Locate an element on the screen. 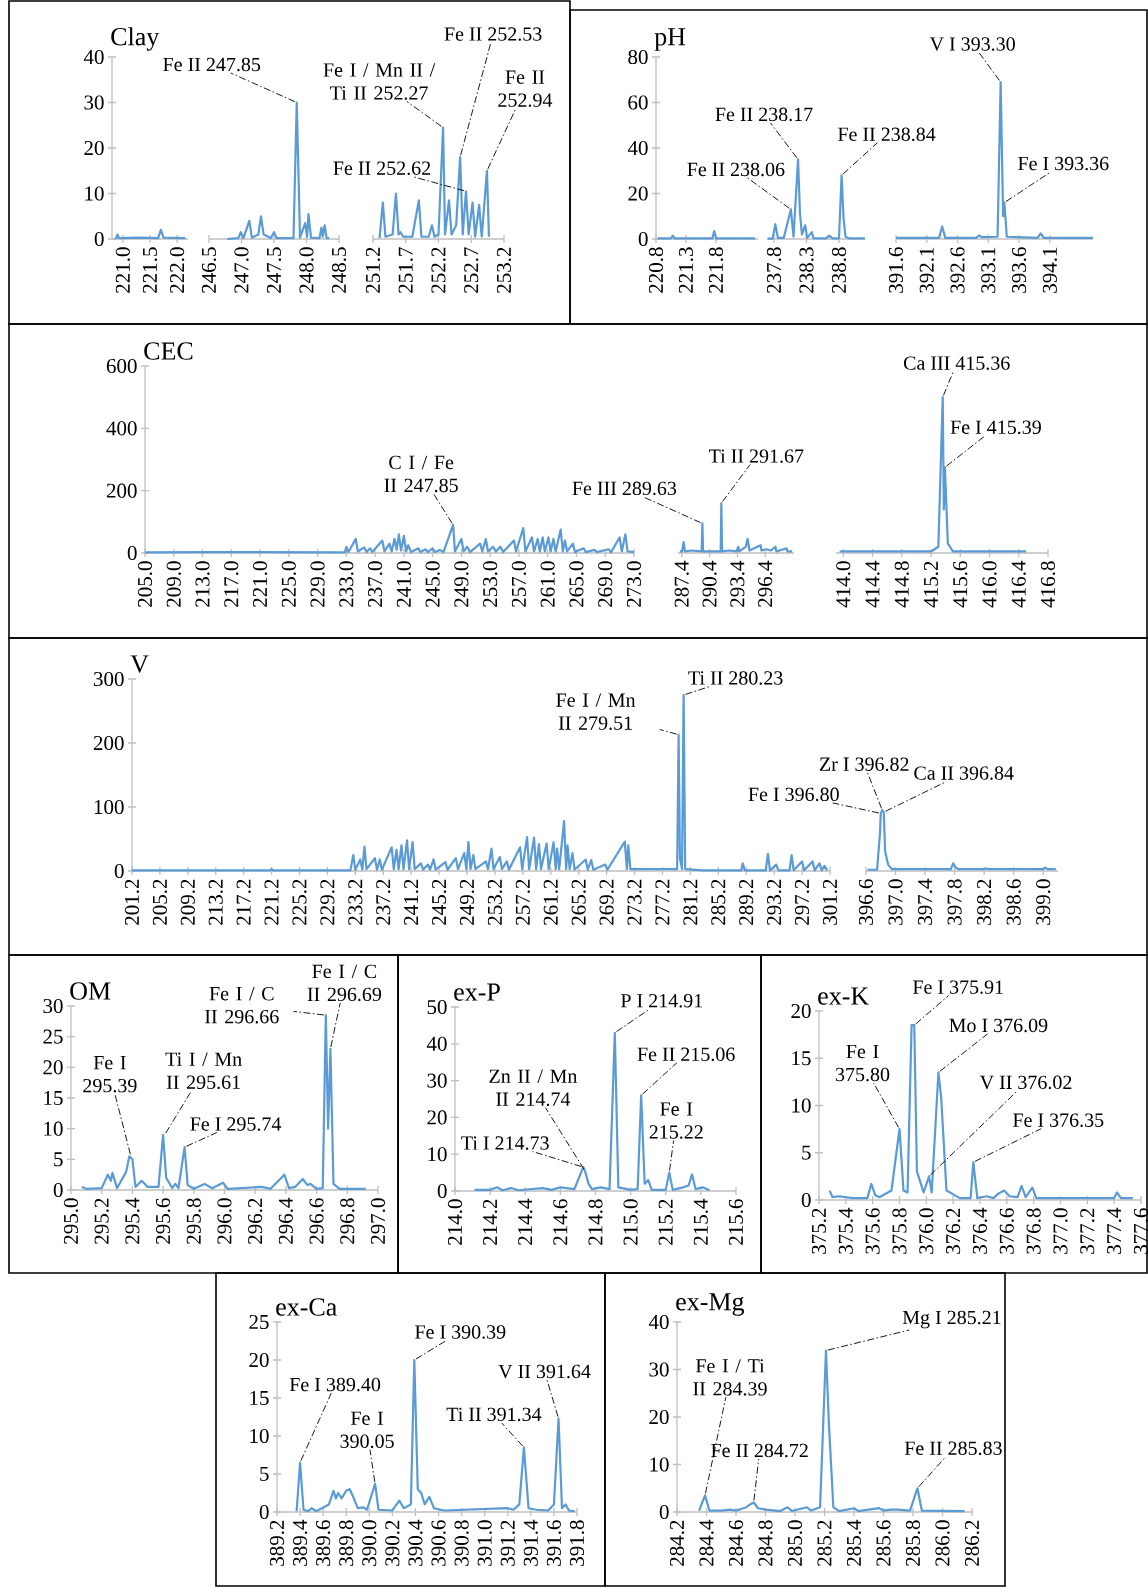 The width and height of the screenshot is (1148, 1587). x-tick-label: 213.2 is located at coordinates (215, 902).